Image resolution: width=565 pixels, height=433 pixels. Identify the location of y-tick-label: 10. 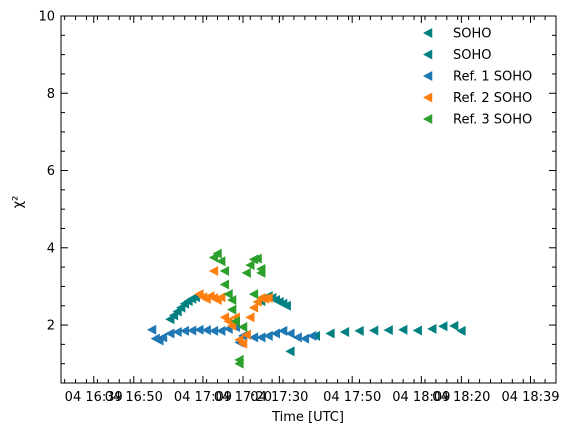
(46, 17).